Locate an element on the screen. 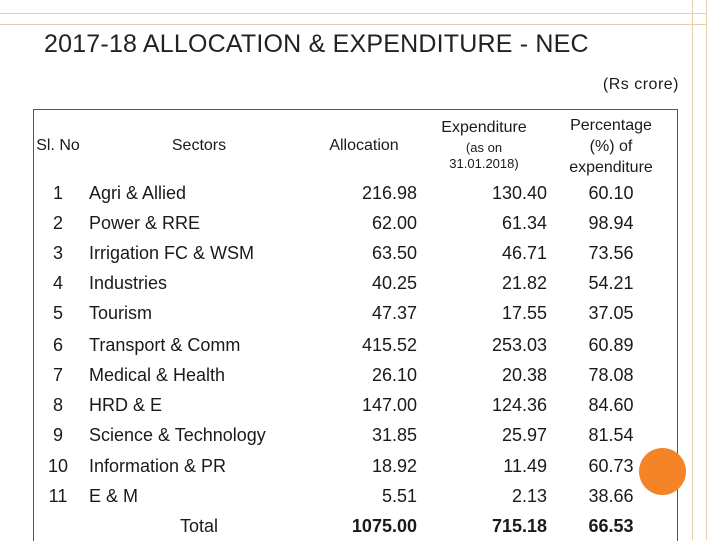  row-expenditure: 21.82 is located at coordinates (524, 283).